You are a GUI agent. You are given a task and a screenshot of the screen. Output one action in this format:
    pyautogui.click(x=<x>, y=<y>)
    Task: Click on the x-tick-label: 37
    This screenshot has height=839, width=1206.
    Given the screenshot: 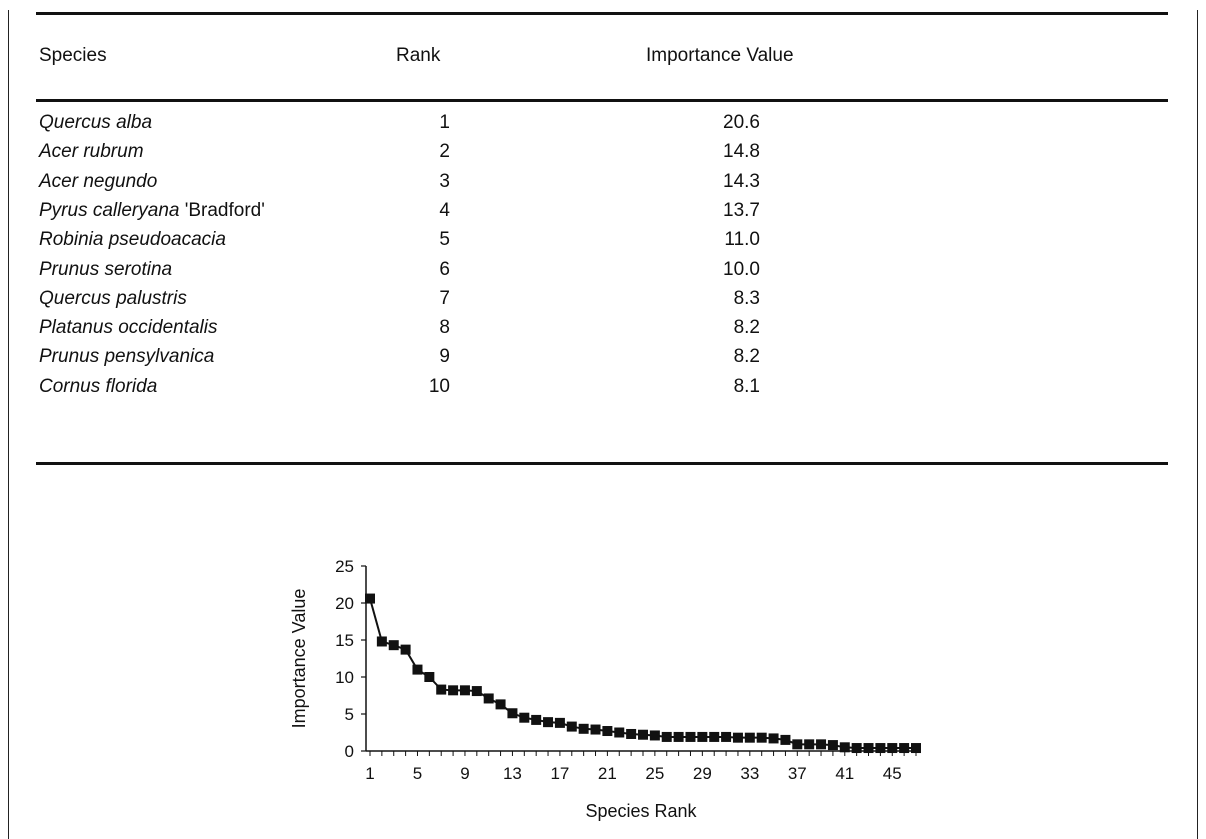 What is the action you would take?
    pyautogui.click(x=797, y=773)
    